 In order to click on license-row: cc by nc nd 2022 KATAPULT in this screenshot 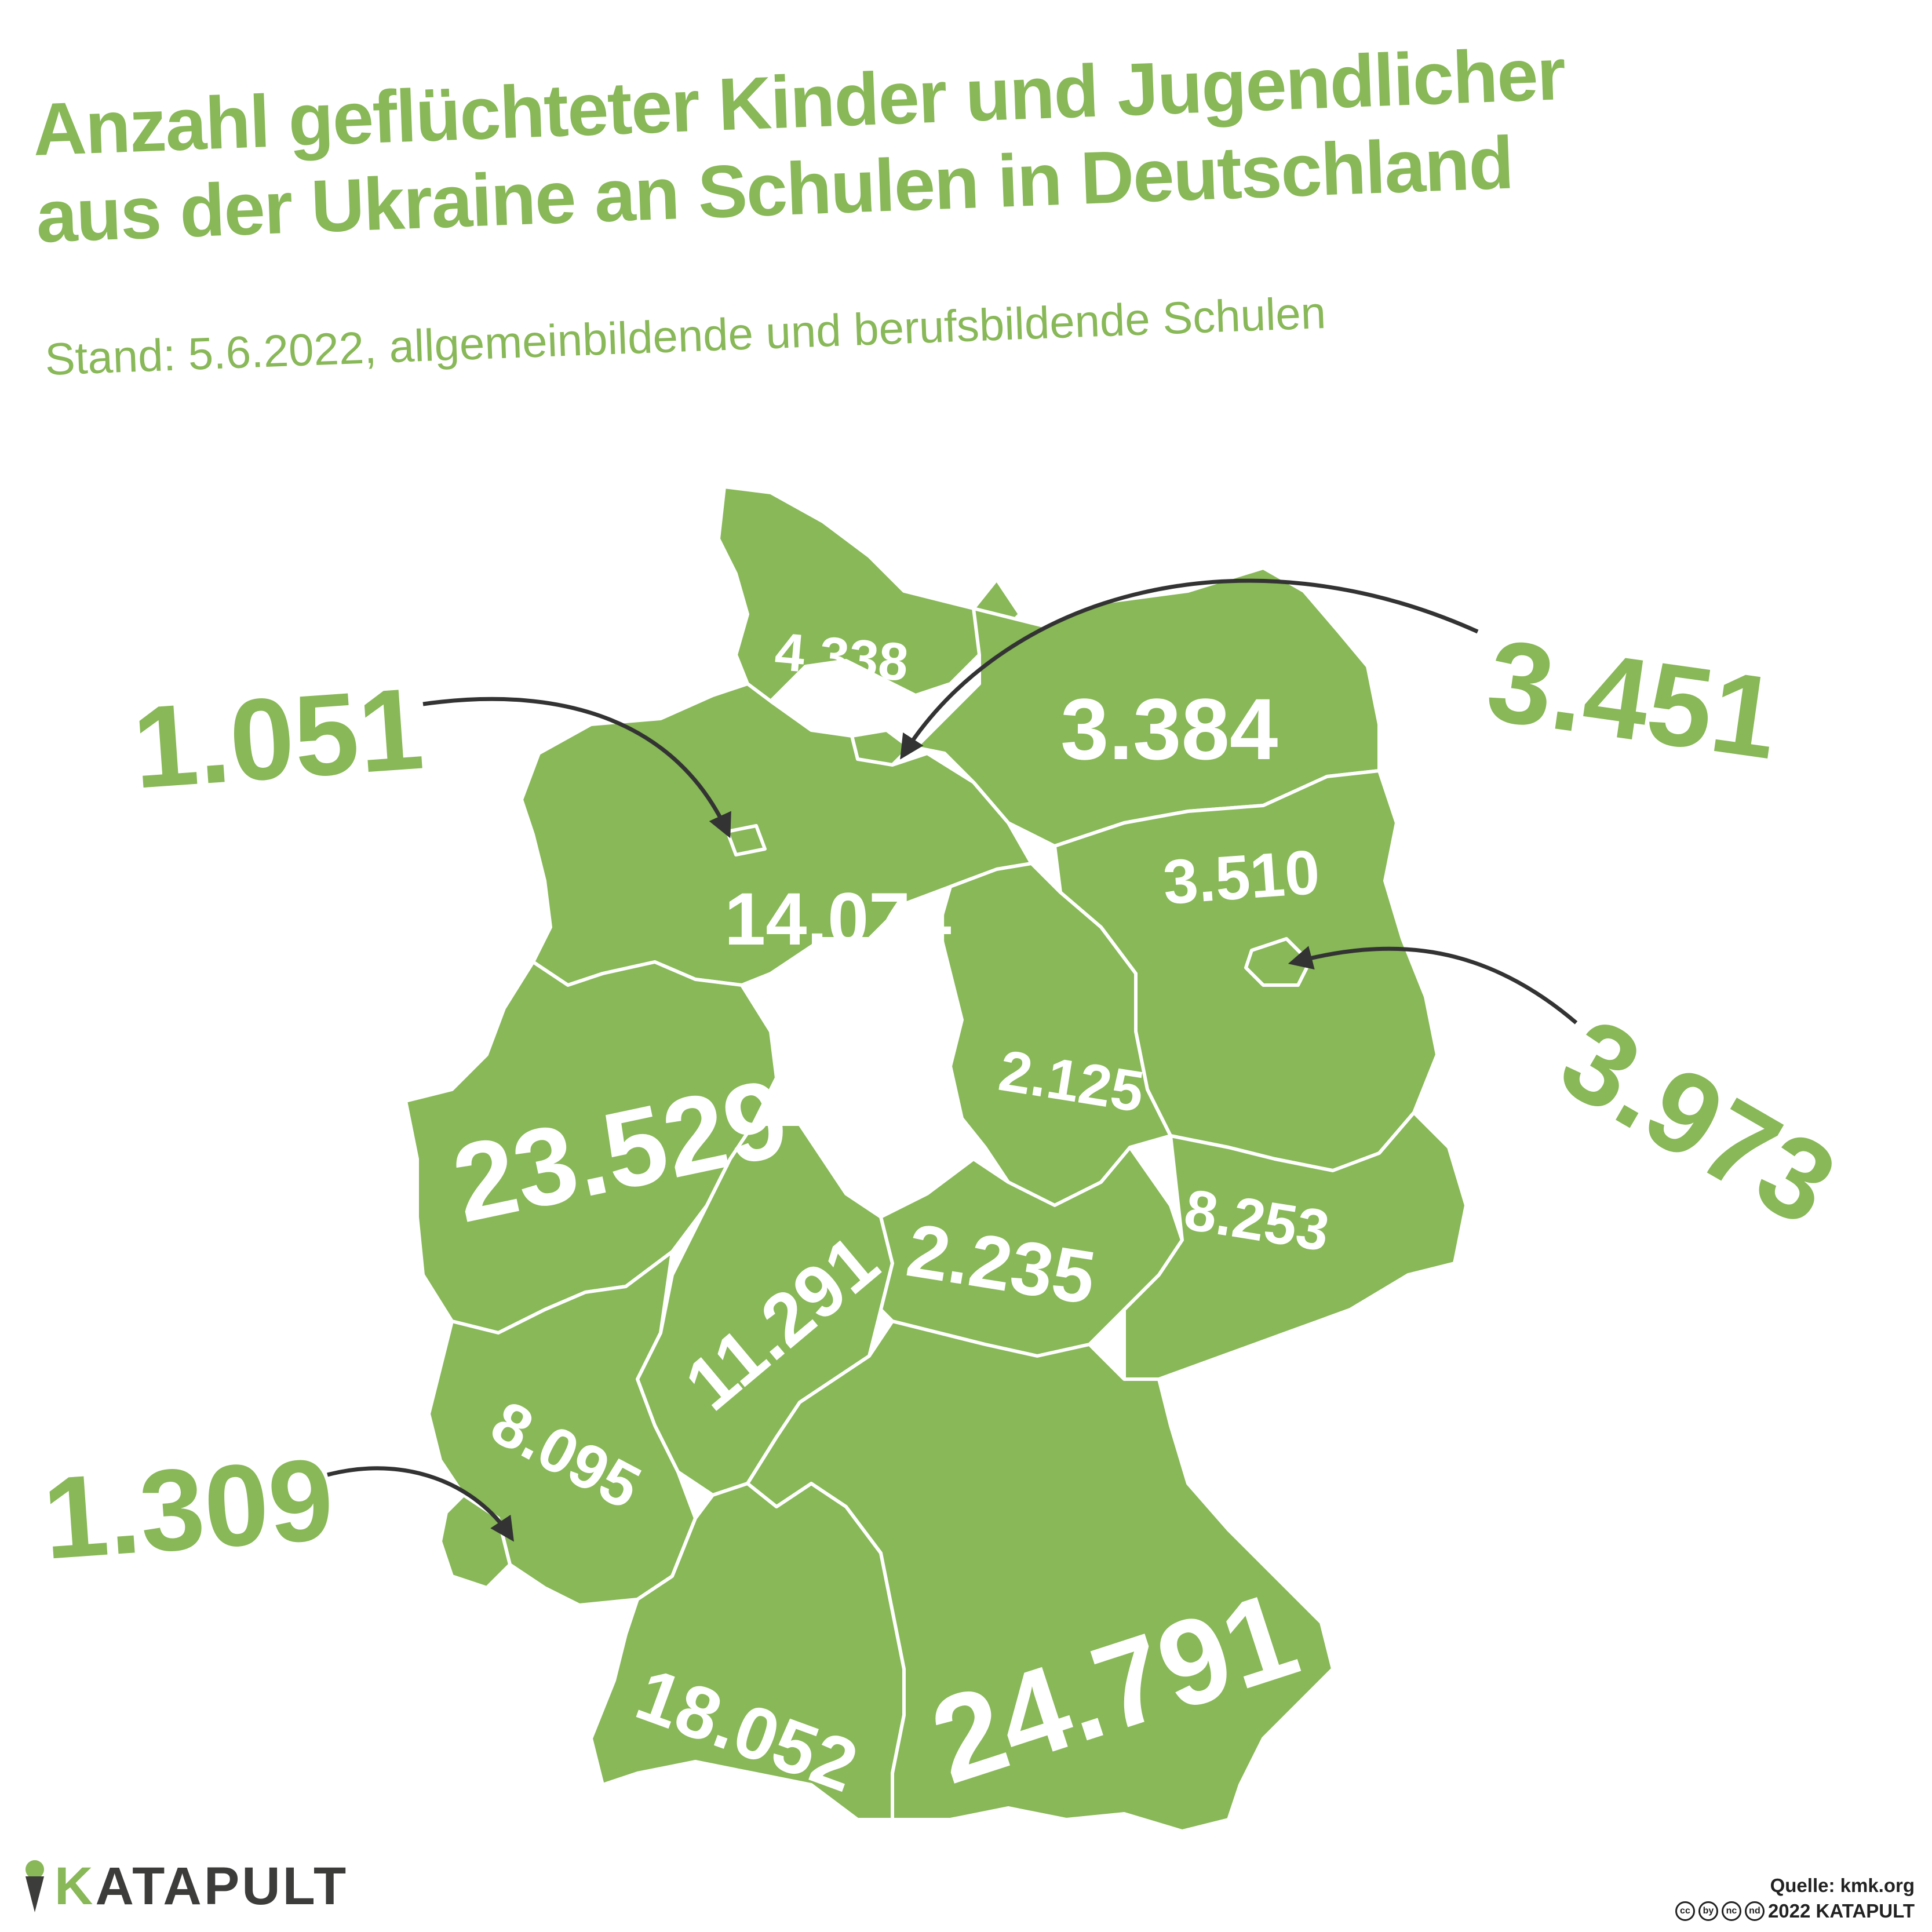, I will do `click(1795, 1911)`.